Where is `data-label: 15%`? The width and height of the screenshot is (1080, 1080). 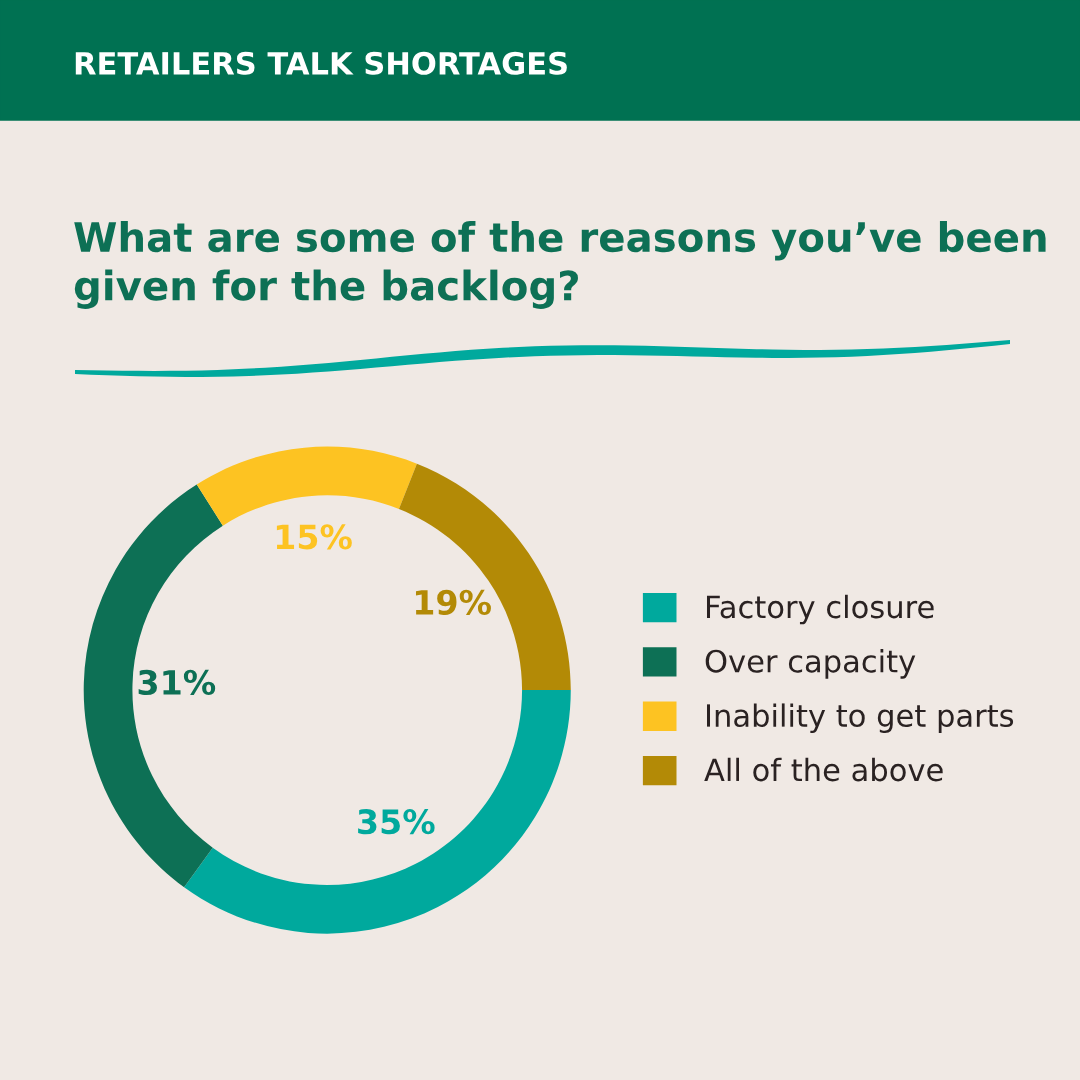
data-label: 15% is located at coordinates (314, 537).